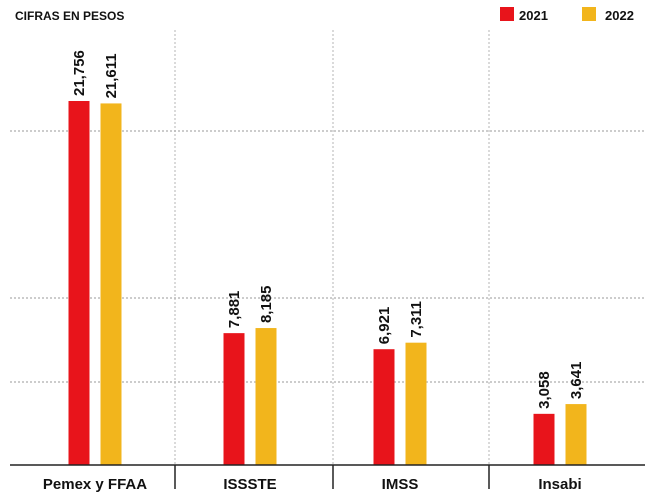  What do you see at coordinates (79, 73) in the screenshot?
I see `value-label-pemex-y-ffaa-2021: 21,756` at bounding box center [79, 73].